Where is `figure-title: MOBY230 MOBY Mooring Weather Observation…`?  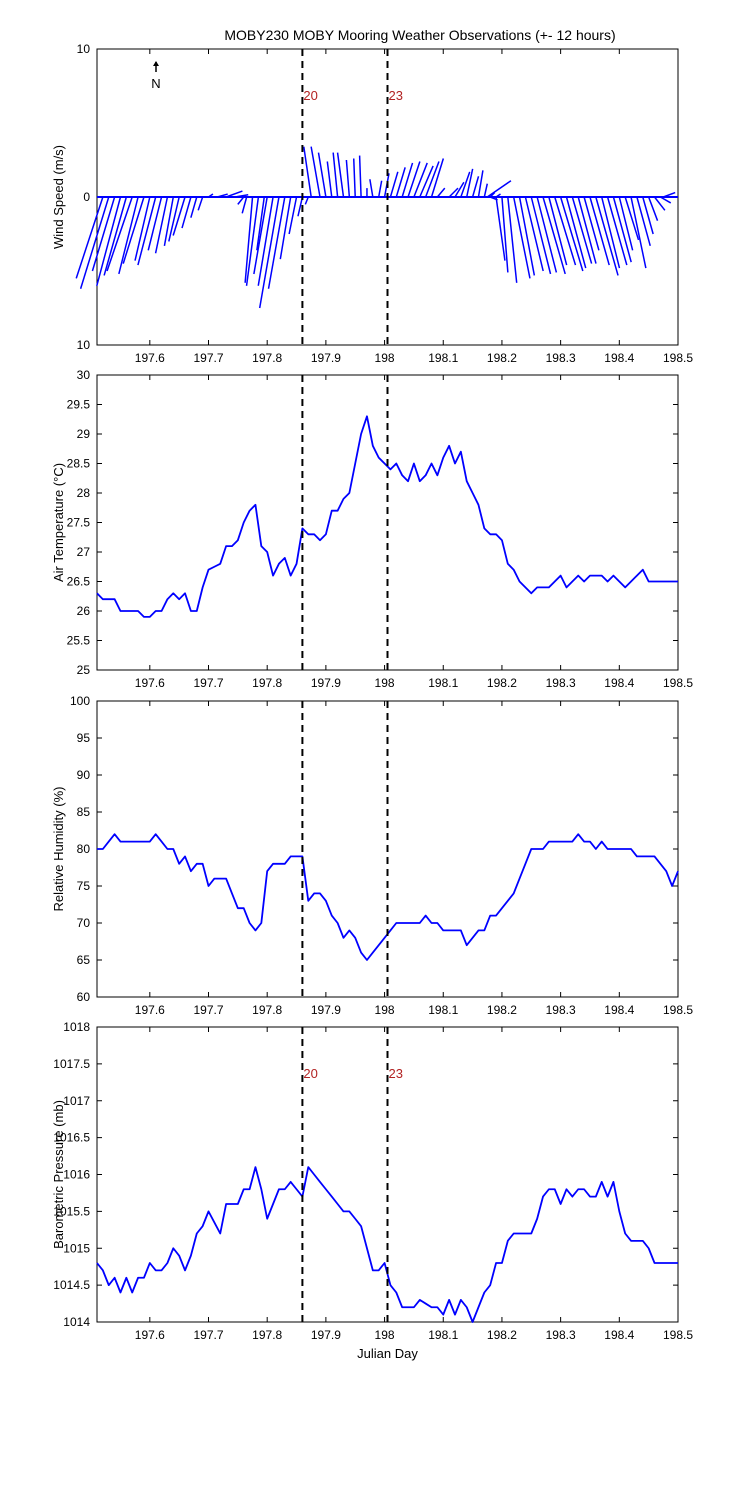 figure-title: MOBY230 MOBY Mooring Weather Observation… is located at coordinates (419, 35).